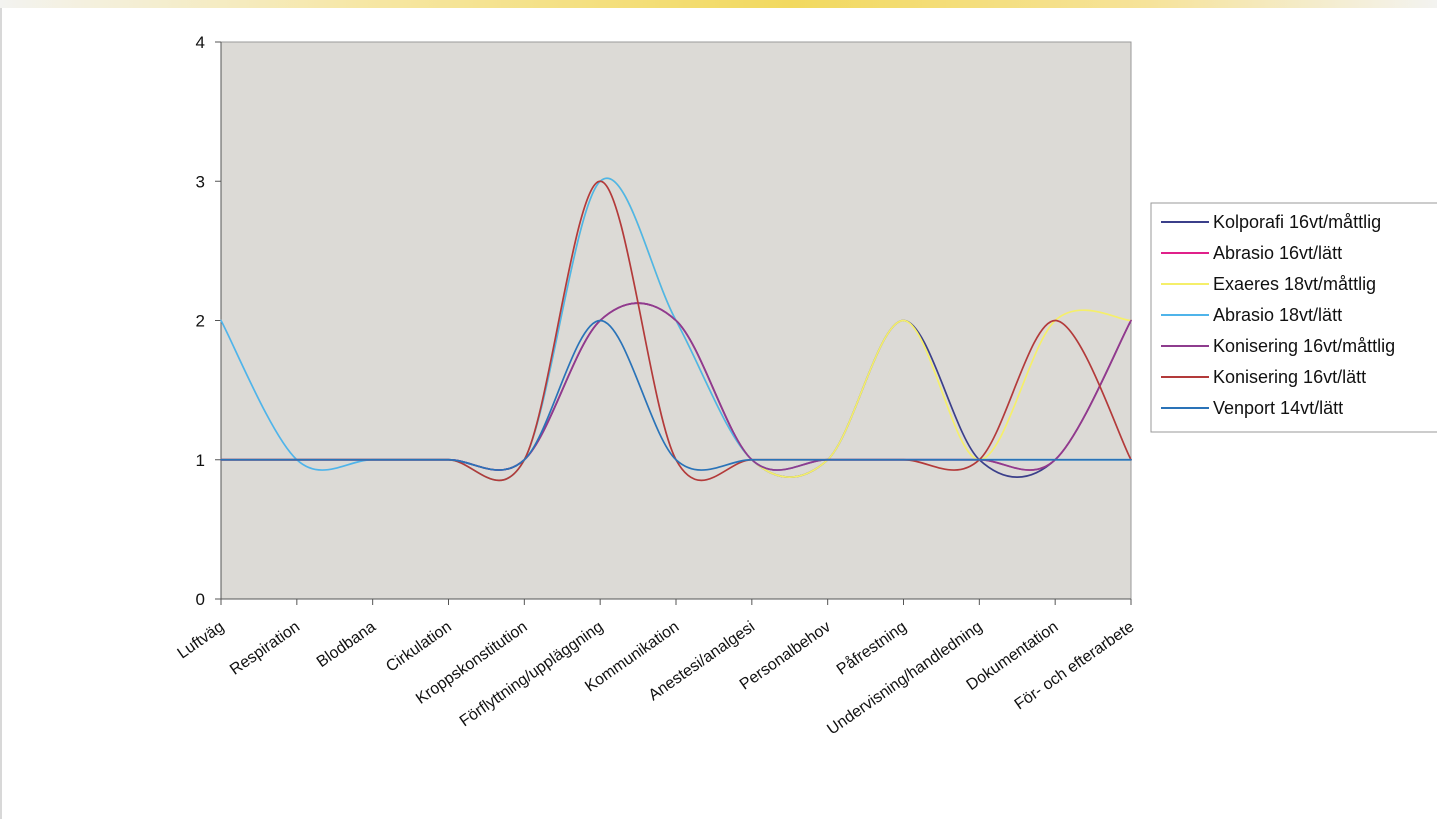 This screenshot has height=819, width=1437. I want to click on legend-box, so click(1293, 317).